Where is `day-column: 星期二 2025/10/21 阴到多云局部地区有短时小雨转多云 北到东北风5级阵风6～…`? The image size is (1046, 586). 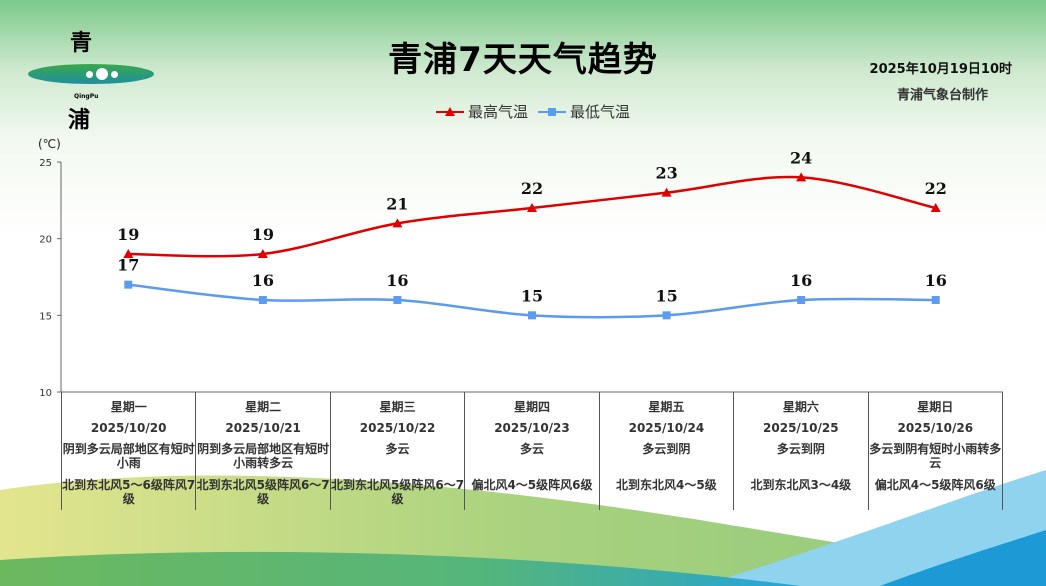 day-column: 星期二 2025/10/21 阴到多云局部地区有短时小雨转多云 北到东北风5级阵风6～… is located at coordinates (263, 451).